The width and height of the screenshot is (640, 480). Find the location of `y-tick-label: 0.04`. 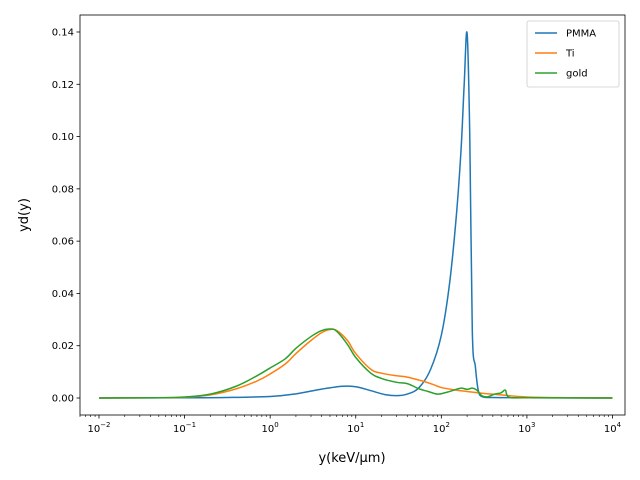

y-tick-label: 0.04 is located at coordinates (63, 294).